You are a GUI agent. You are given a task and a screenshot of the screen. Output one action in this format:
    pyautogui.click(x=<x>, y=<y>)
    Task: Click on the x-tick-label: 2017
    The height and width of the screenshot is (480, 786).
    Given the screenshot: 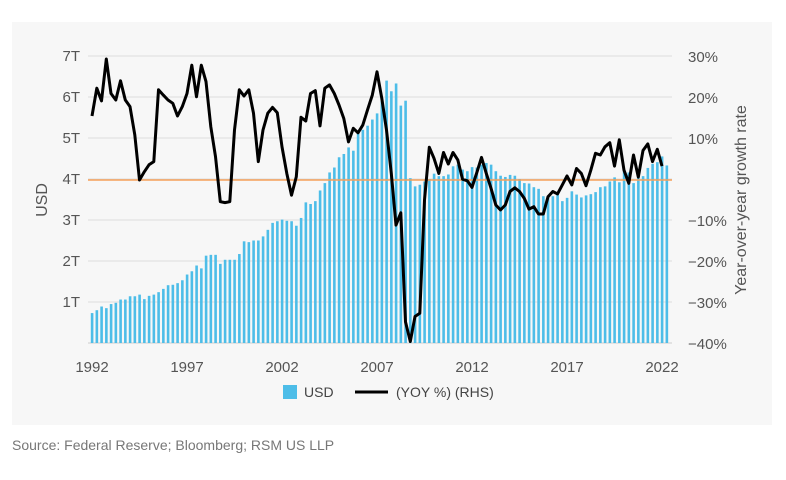 What is the action you would take?
    pyautogui.click(x=566, y=367)
    